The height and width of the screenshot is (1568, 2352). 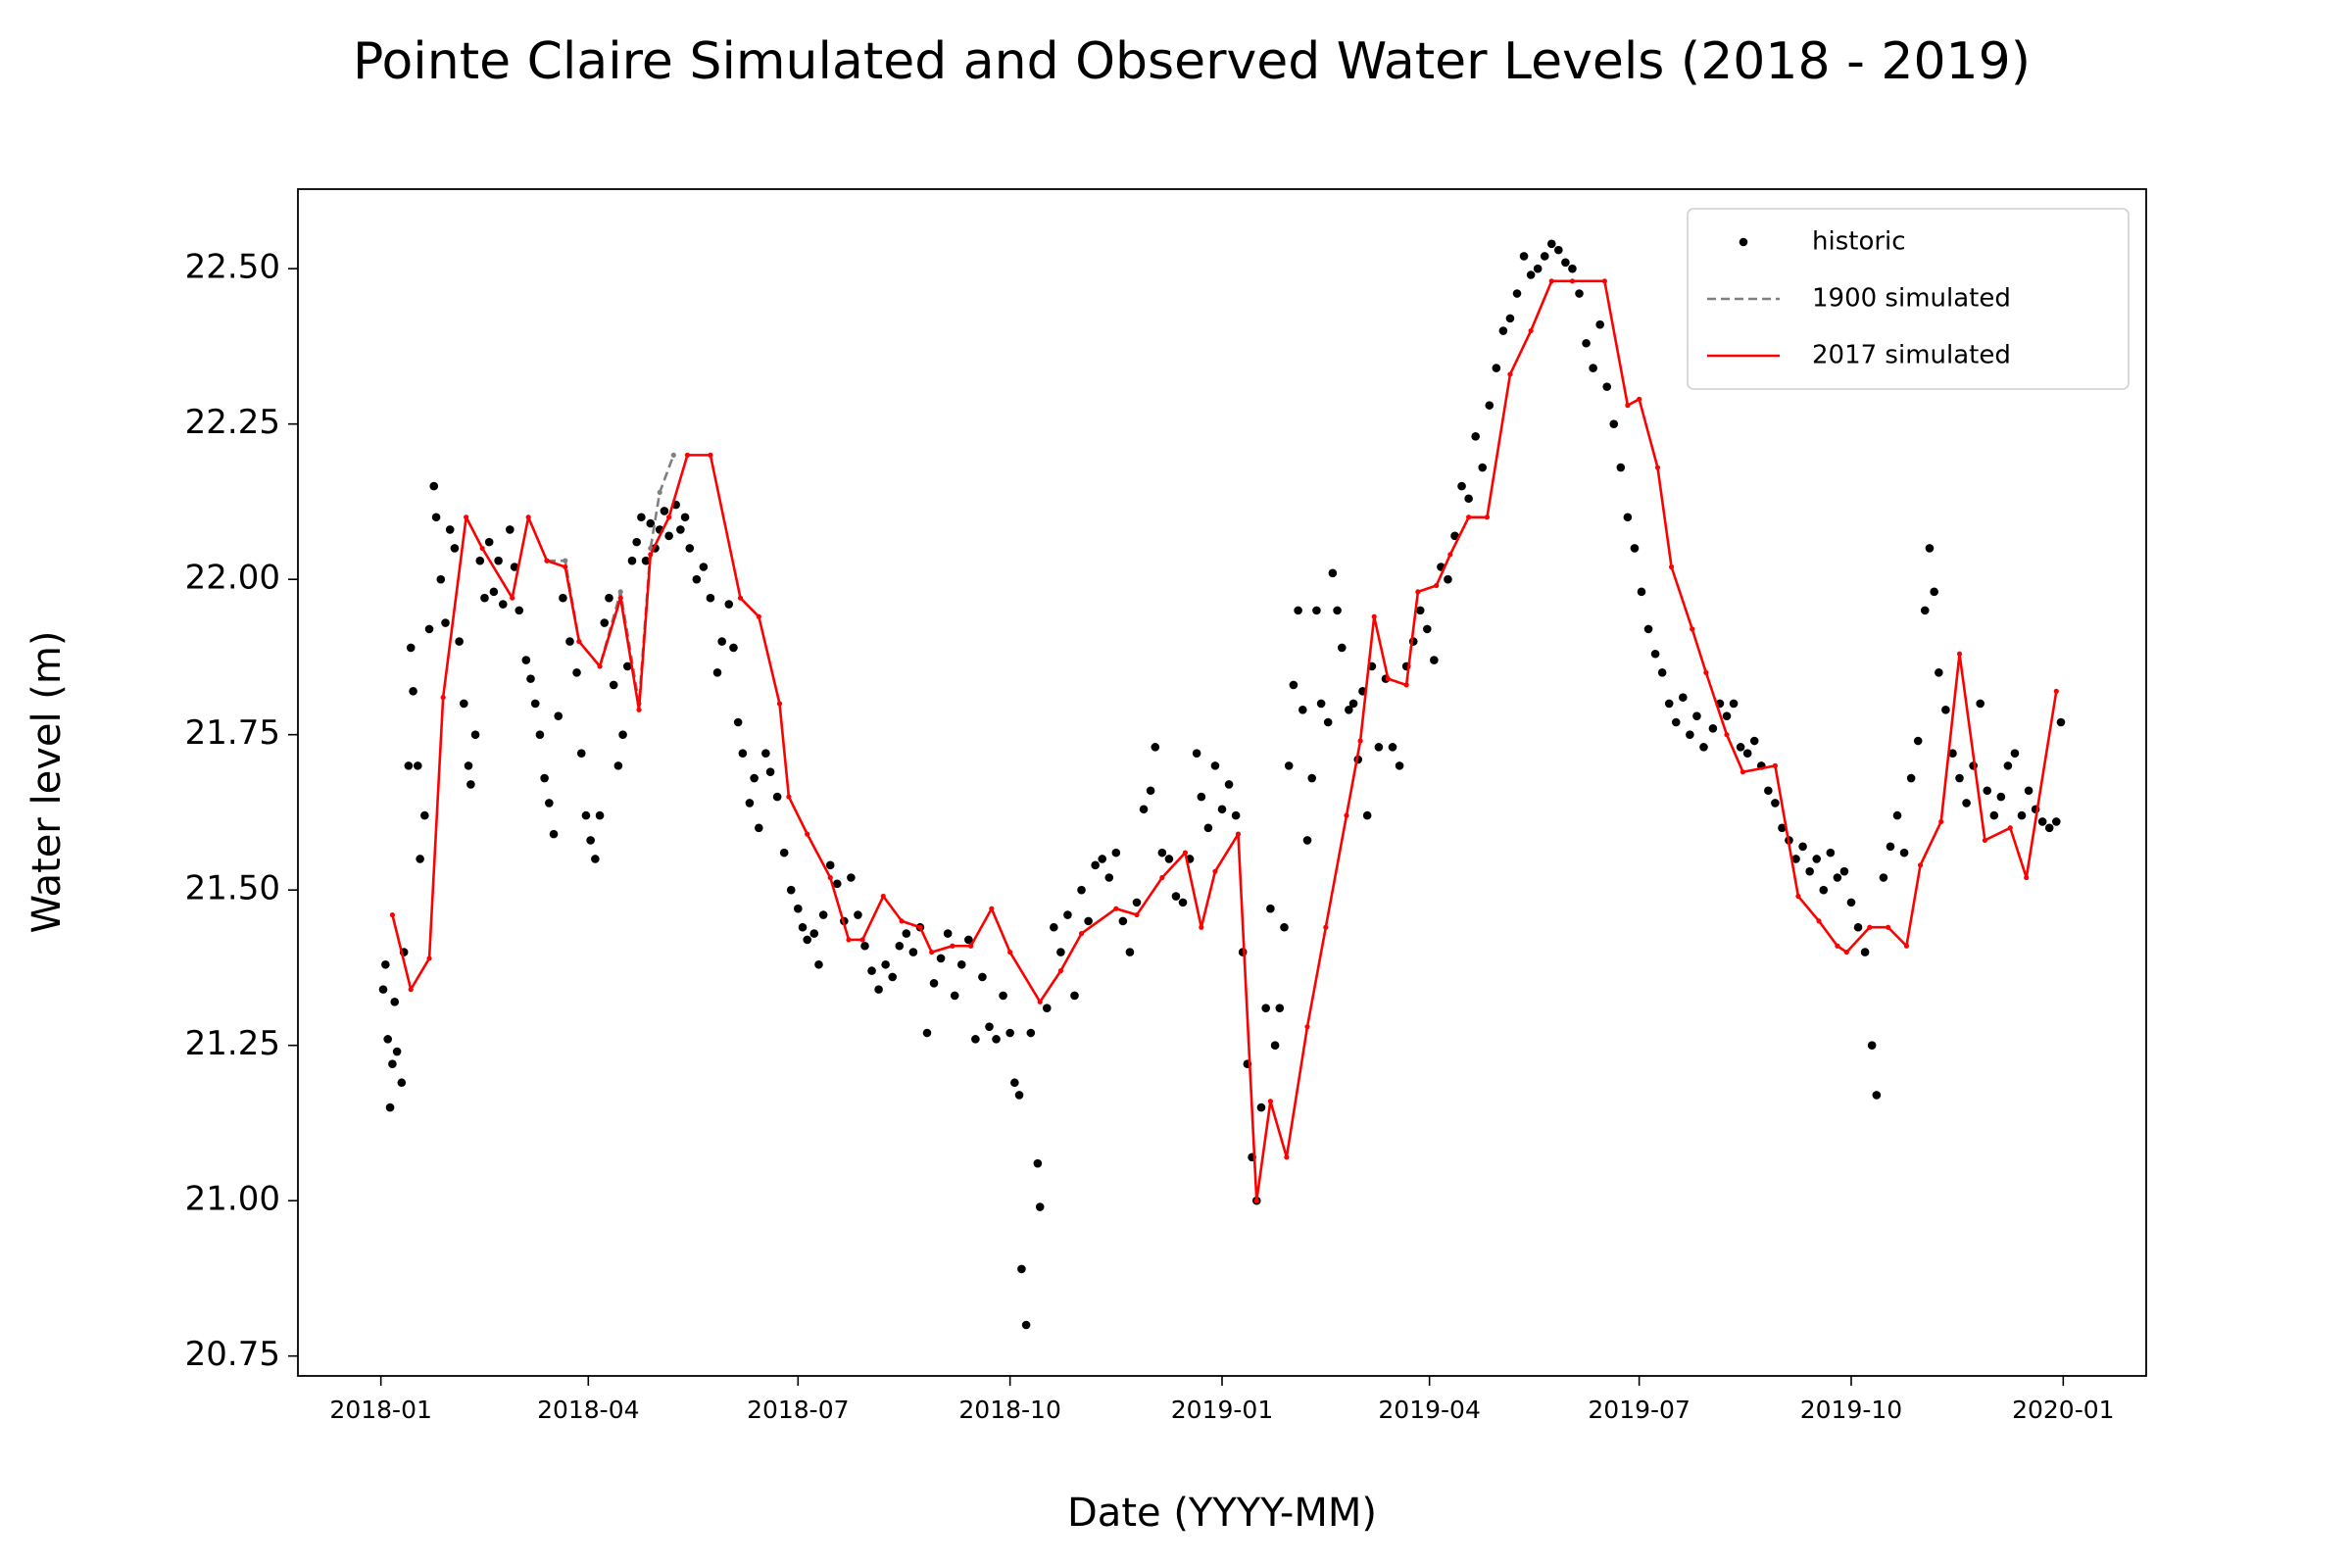 I want to click on x-axis-label: Date (YYYY-MM), so click(x=1222, y=1513).